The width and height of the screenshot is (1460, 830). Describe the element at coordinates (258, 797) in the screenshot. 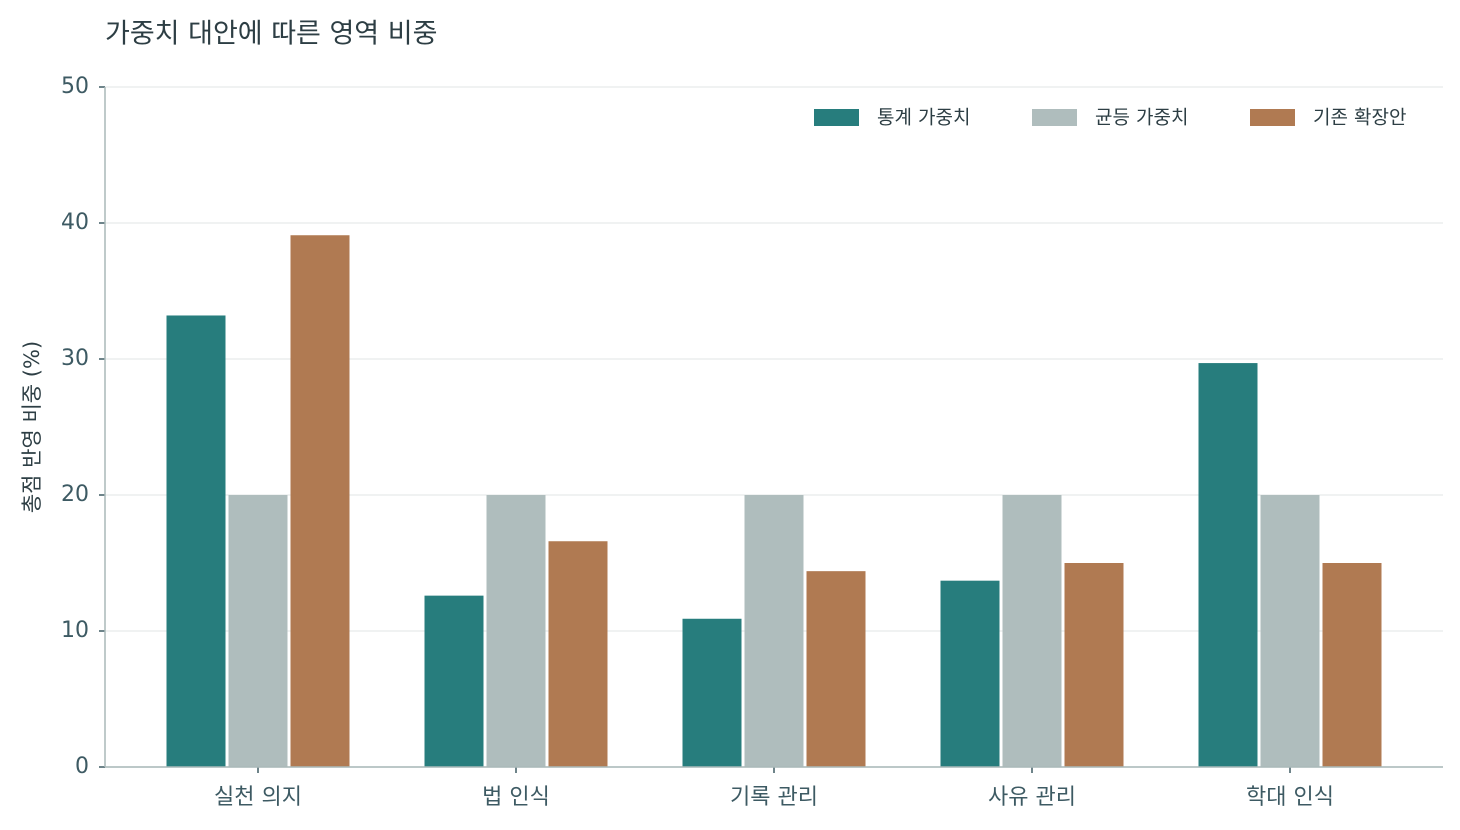

I see `x-tick-label: 실천 의지` at that location.